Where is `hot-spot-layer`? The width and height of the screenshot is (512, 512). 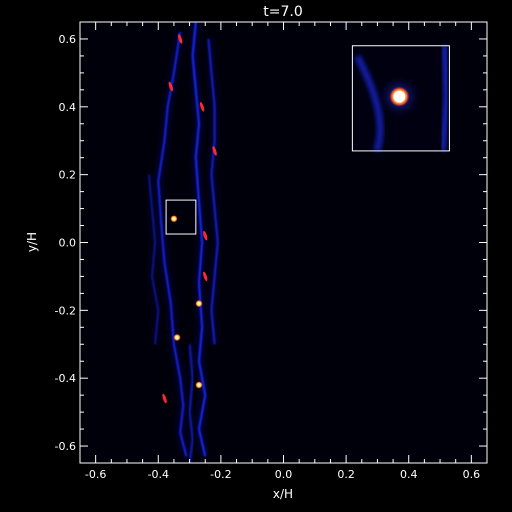
hot-spot-layer is located at coordinates (189, 219).